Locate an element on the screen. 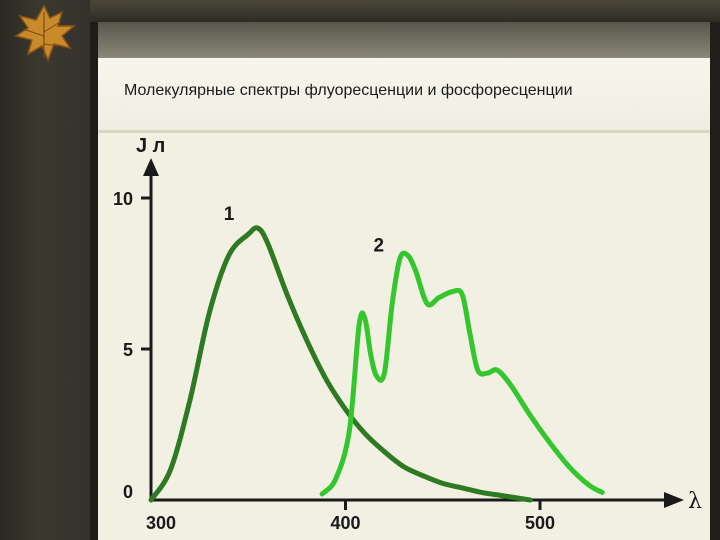 This screenshot has width=720, height=540. y-axis-arrow is located at coordinates (151, 167).